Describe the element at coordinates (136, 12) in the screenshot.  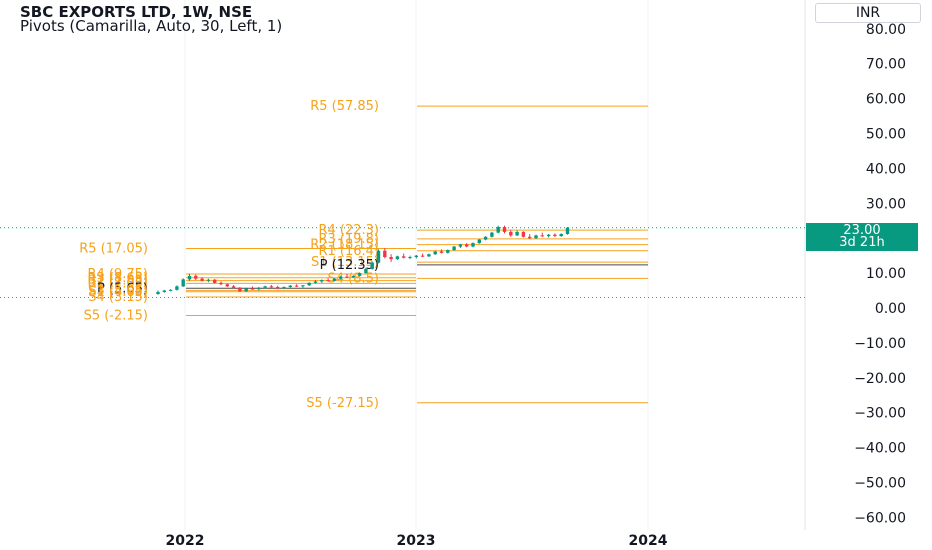
I see `chart-title: SBC EXPORTS LTD, 1W, NSE` at that location.